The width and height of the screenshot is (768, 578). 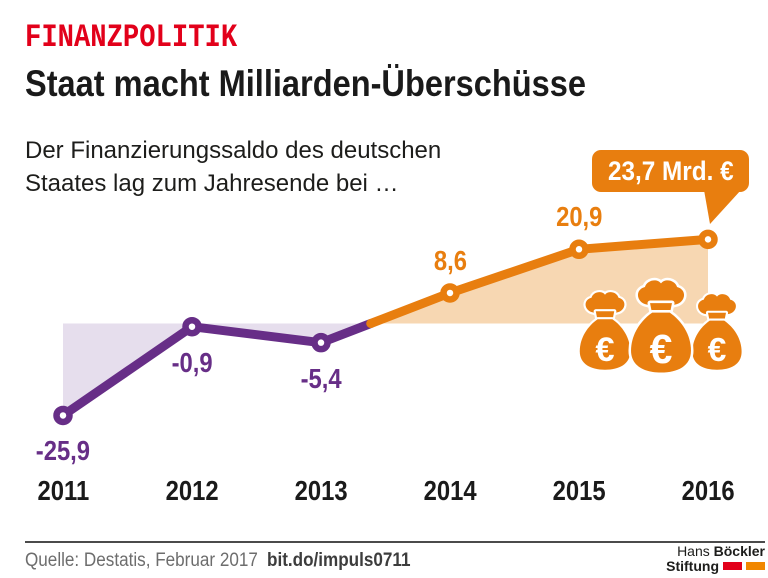 I want to click on value-label-2014-text: 8,6, so click(x=450, y=260).